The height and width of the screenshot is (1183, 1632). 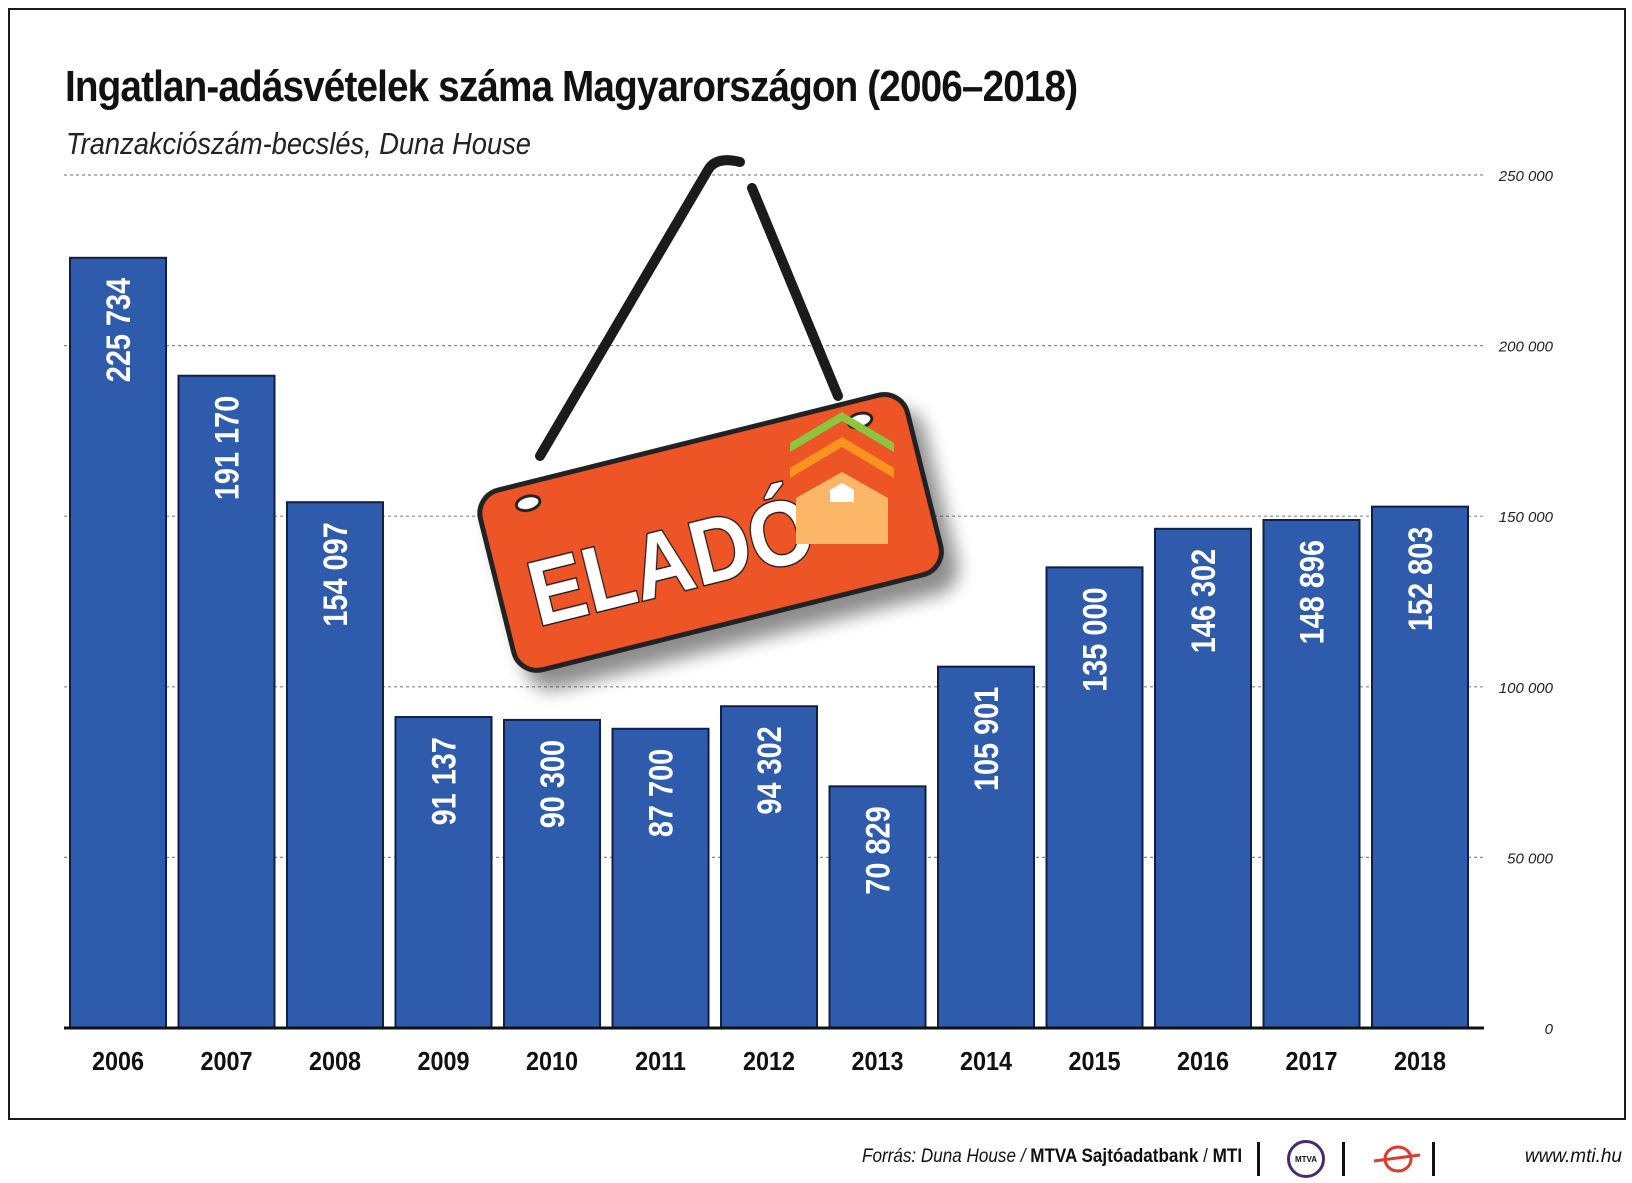 I want to click on x-tick-label: 2018, so click(x=1420, y=1062).